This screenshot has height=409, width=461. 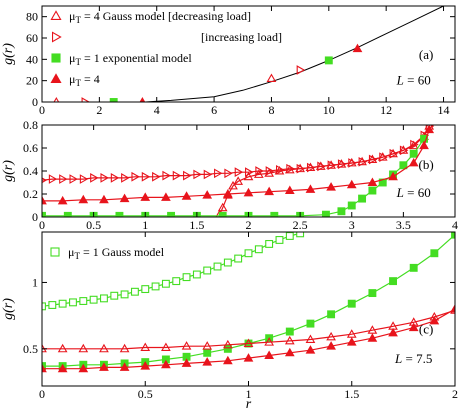 I want to click on box-size-note: L = 7.5, so click(x=413, y=358).